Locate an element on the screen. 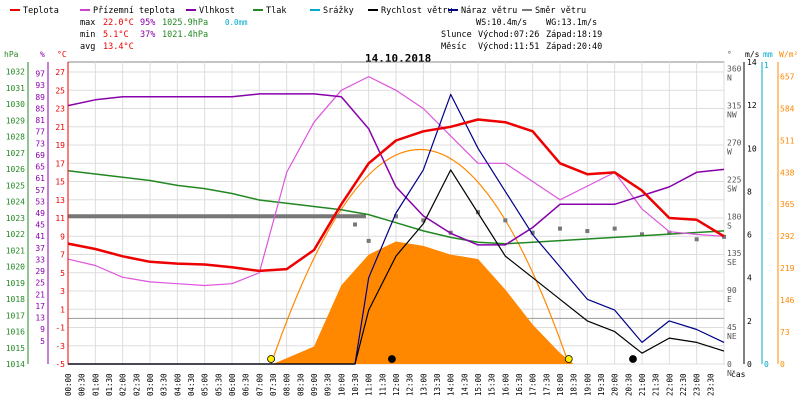 The height and width of the screenshot is (404, 800). stats-min-label: min is located at coordinates (87, 35).